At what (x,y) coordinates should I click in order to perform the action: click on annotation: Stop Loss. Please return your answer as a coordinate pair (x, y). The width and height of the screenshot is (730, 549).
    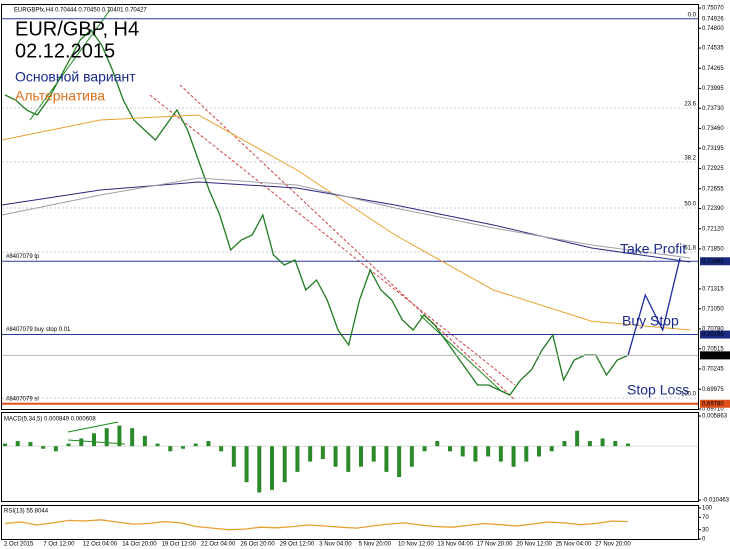
    Looking at the image, I should click on (658, 390).